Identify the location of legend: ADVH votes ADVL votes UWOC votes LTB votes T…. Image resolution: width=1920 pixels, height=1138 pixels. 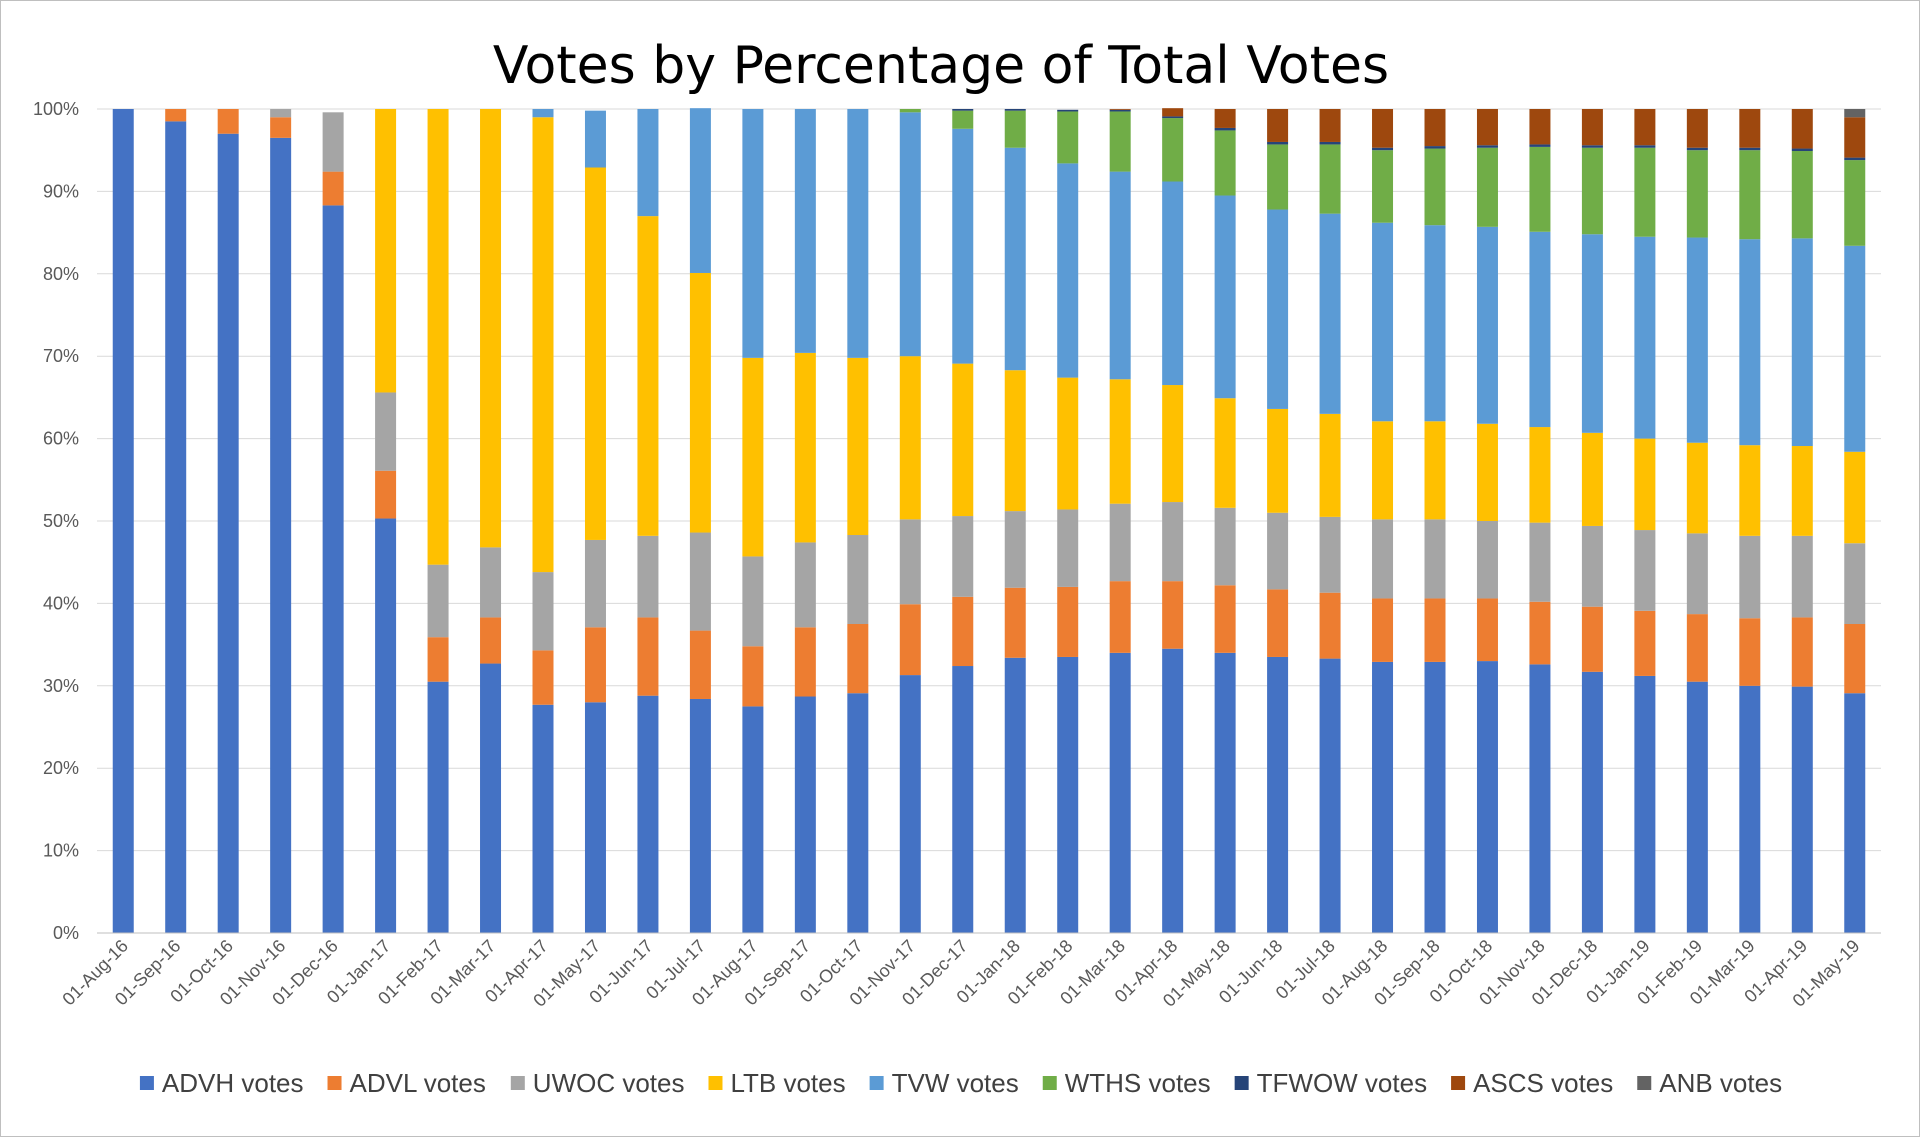
(960, 1083).